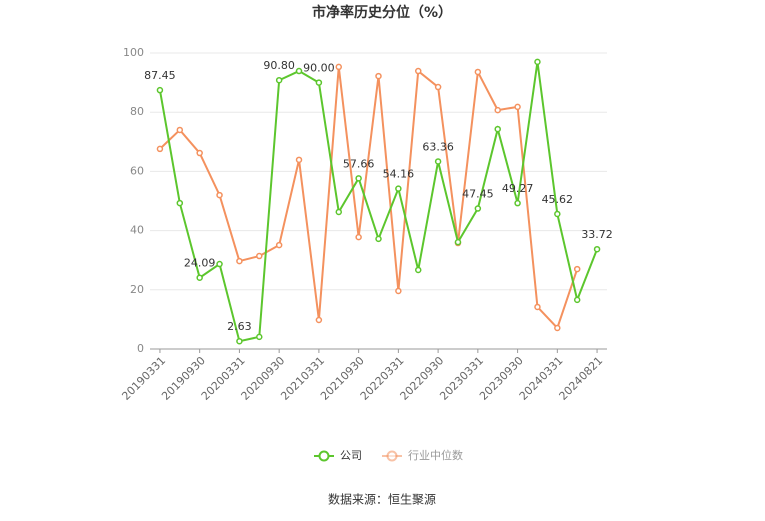 This screenshot has height=521, width=765. Describe the element at coordinates (518, 188) in the screenshot. I see `data-label: 49.27` at that location.